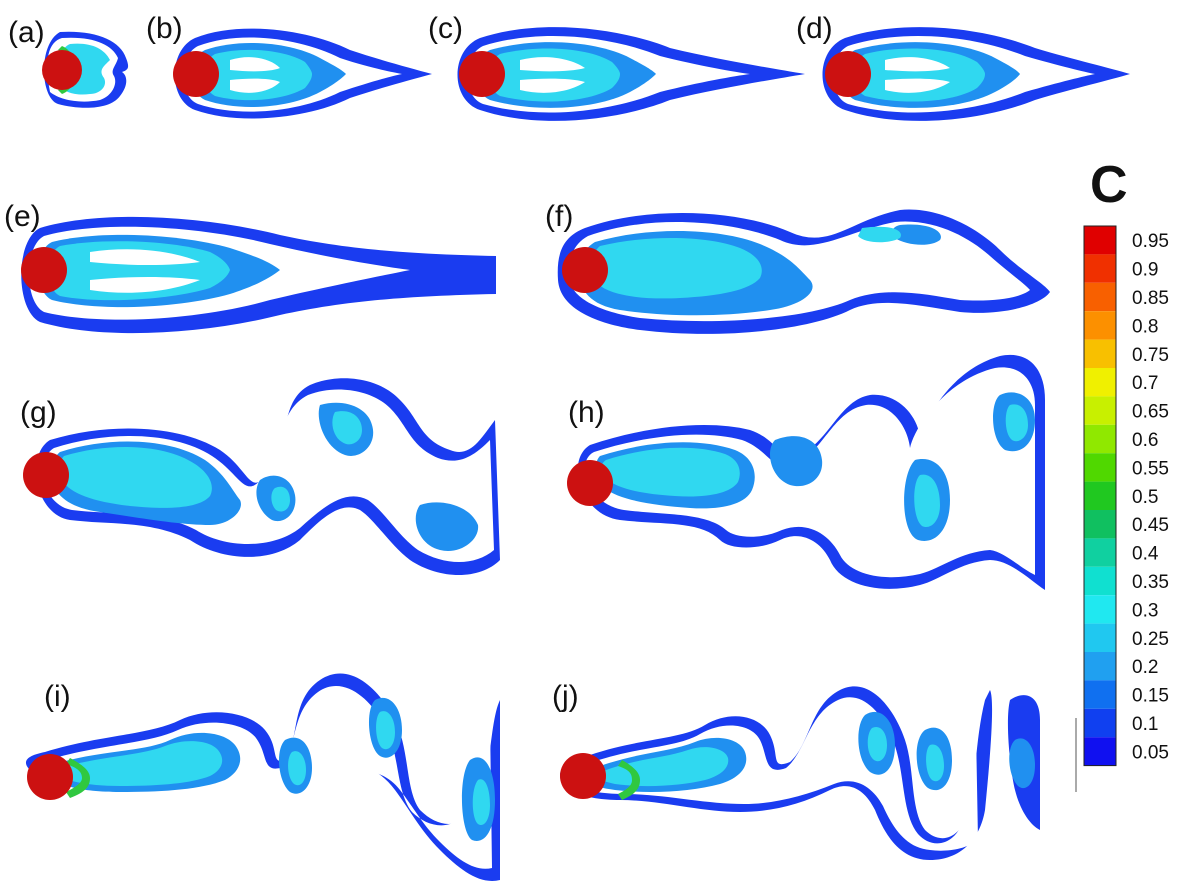  What do you see at coordinates (1145, 497) in the screenshot?
I see `colorbar-tick-label: 0.5` at bounding box center [1145, 497].